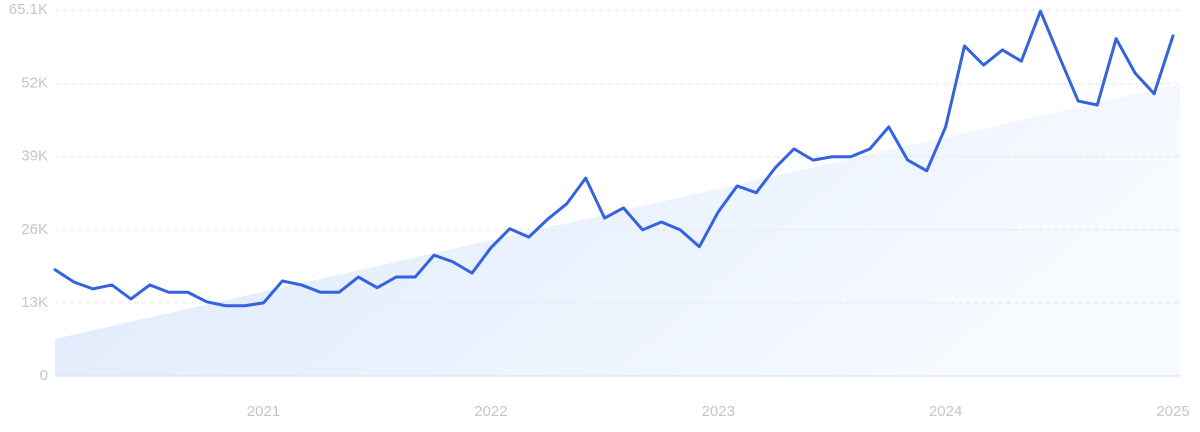 This screenshot has height=432, width=1200. I want to click on y-tick-label: 26K, so click(34, 229).